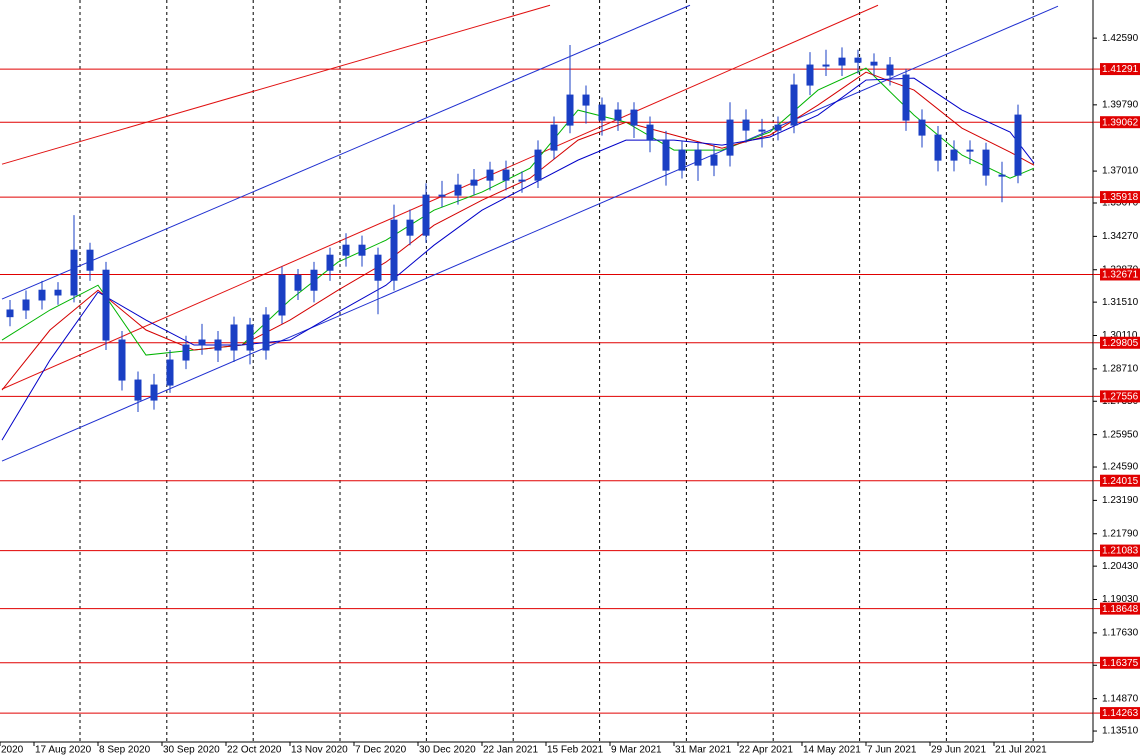 This screenshot has height=756, width=1140. Describe the element at coordinates (1120, 434) in the screenshot. I see `y-tick-label: 1.25950` at that location.